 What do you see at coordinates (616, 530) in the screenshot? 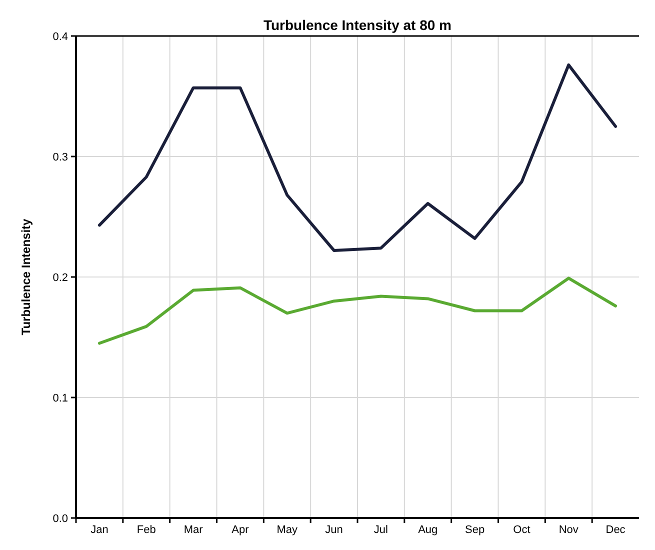
I see `x-tick-label: Dec` at bounding box center [616, 530].